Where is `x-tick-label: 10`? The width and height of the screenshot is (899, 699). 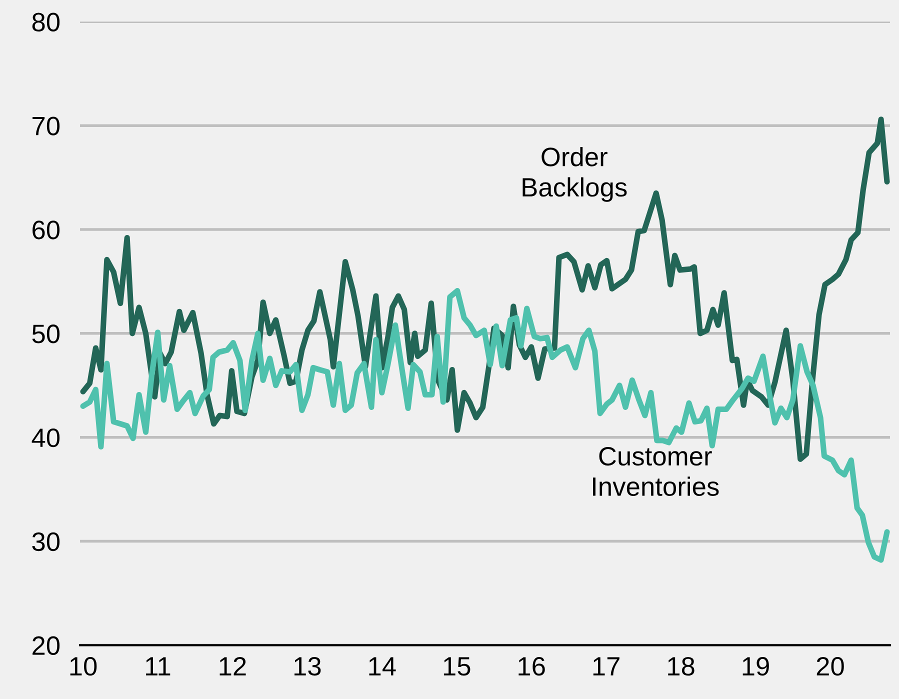
x-tick-label: 10 is located at coordinates (83, 666).